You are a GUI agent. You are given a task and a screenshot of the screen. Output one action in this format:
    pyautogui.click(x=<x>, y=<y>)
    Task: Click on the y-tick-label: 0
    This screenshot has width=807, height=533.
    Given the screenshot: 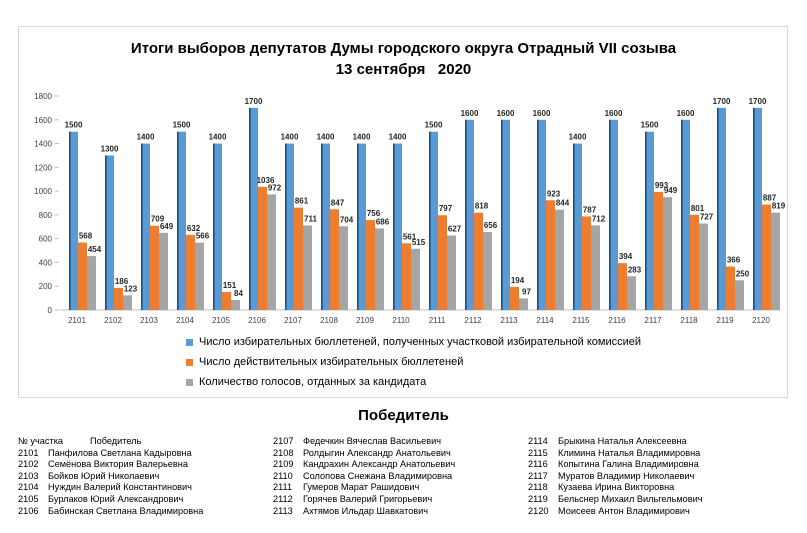 What is the action you would take?
    pyautogui.click(x=50, y=310)
    